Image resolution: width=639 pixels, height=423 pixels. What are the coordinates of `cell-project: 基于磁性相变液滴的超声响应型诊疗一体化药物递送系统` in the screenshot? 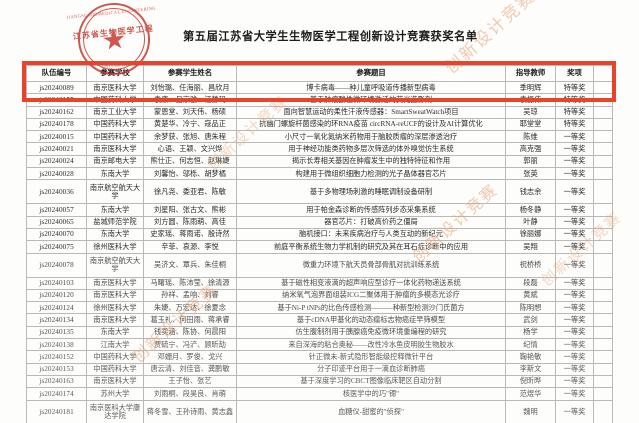 It's located at (371, 283).